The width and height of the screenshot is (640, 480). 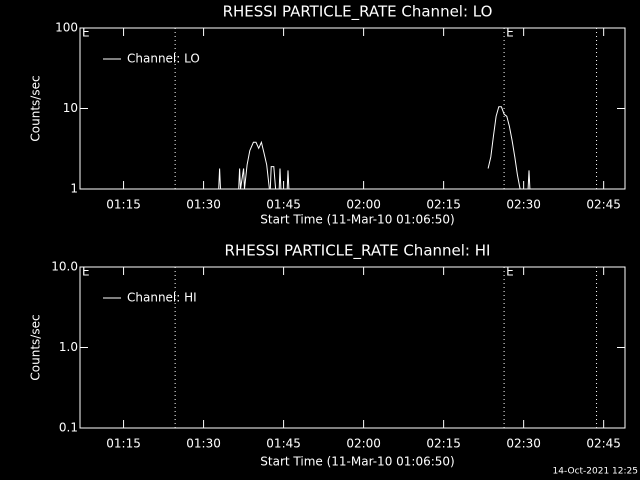 I want to click on y-tick-label: 100, so click(x=66, y=28).